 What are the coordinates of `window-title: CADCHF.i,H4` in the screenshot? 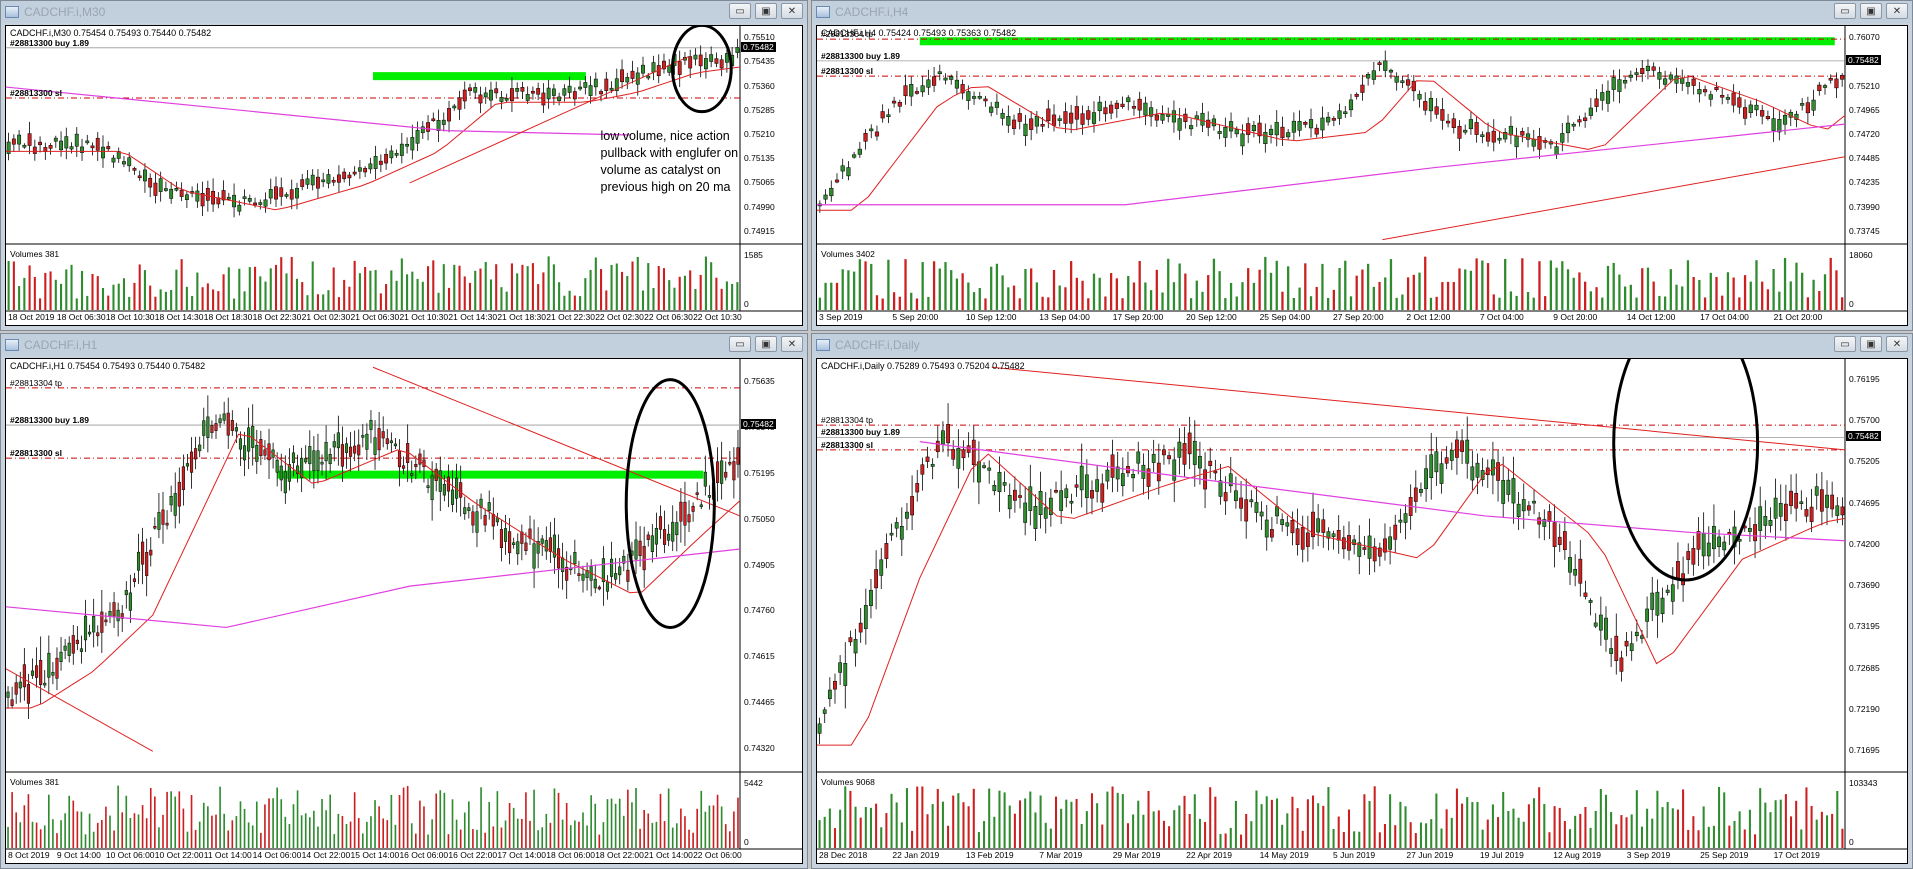 It's located at (872, 12).